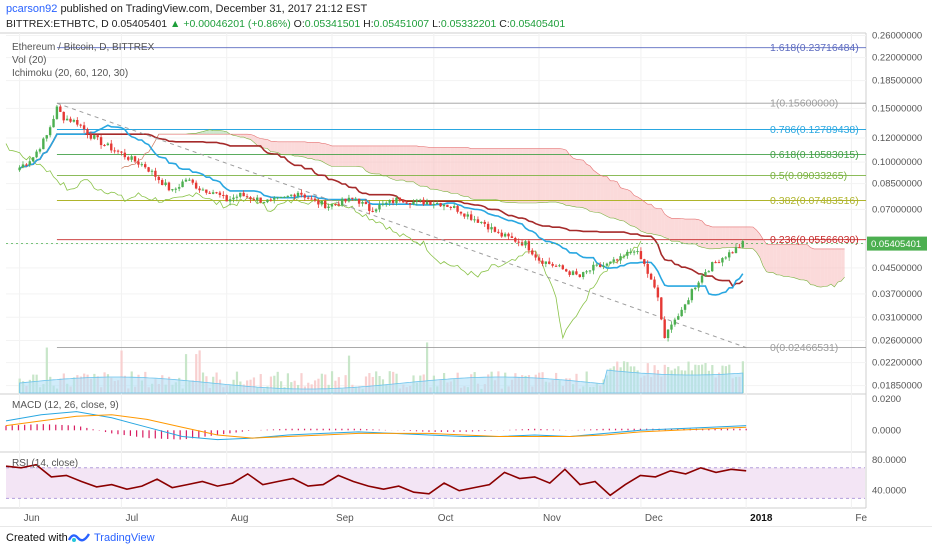  Describe the element at coordinates (897, 162) in the screenshot. I see `price-tick-label: 0.10000000` at that location.